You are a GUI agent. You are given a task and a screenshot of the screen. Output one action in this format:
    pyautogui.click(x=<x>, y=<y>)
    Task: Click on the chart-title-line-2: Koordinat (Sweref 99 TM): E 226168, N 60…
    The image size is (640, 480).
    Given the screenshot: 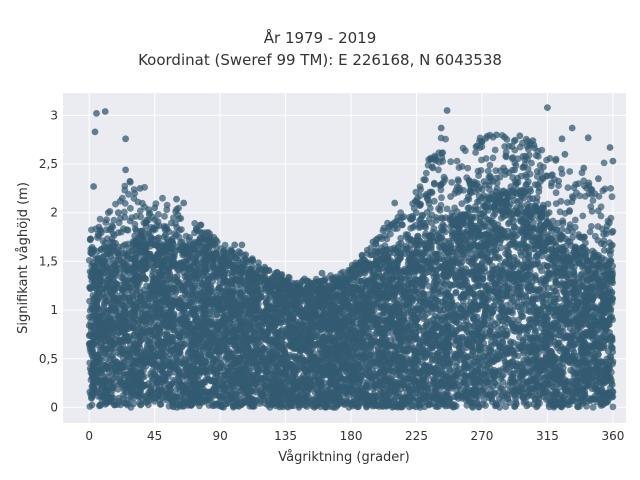 What is the action you would take?
    pyautogui.click(x=320, y=60)
    